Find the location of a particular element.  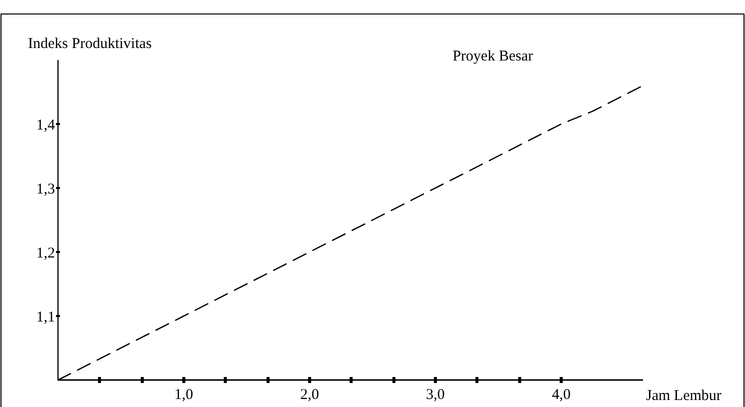

text: Proyek Besar is located at coordinates (492, 56).